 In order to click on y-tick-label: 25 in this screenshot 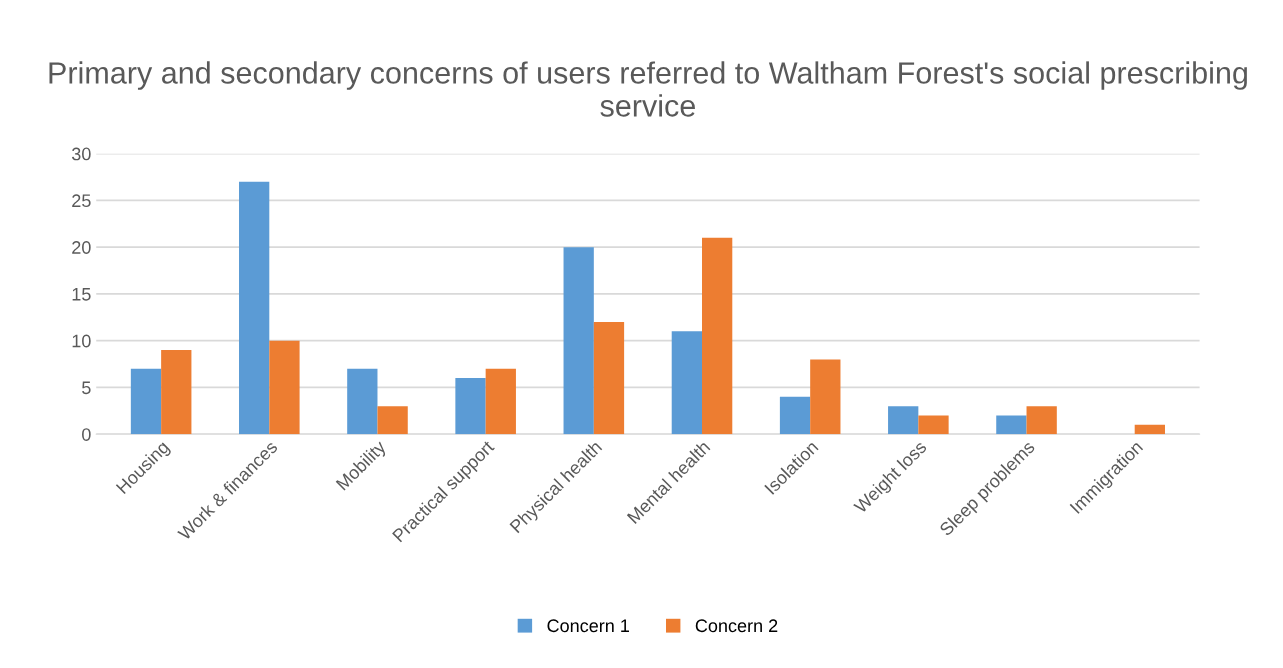, I will do `click(81, 201)`.